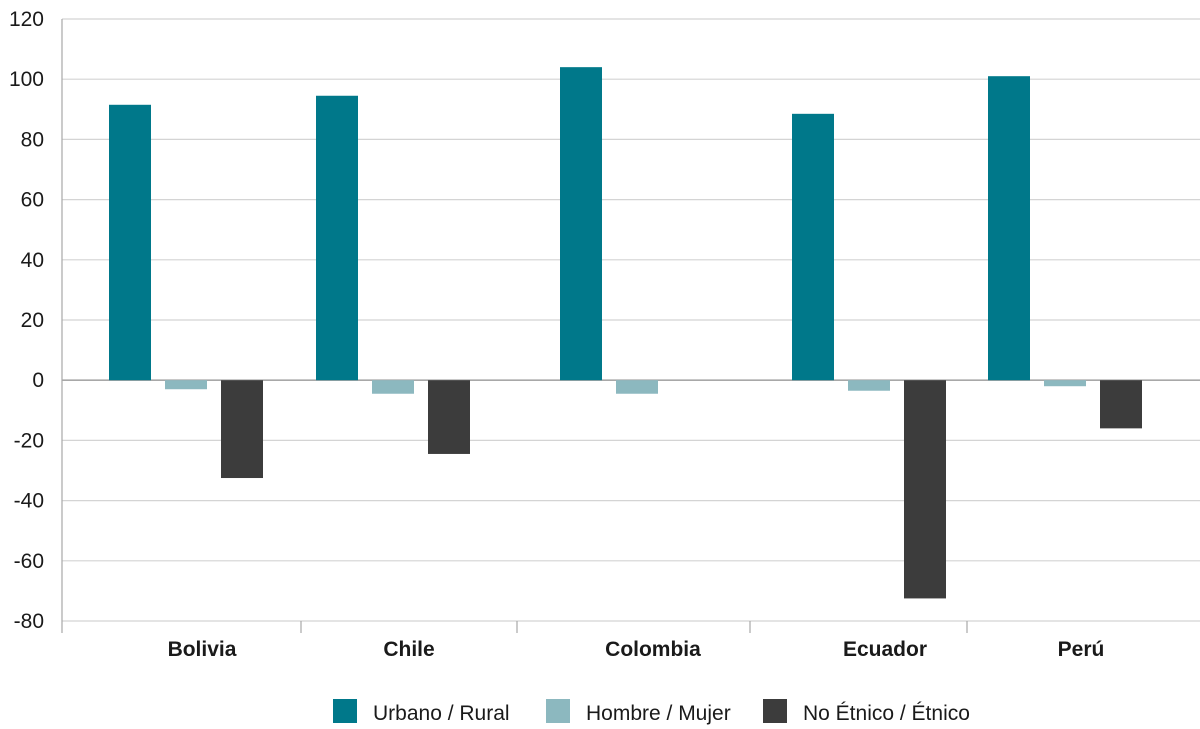 The height and width of the screenshot is (729, 1200). What do you see at coordinates (32, 200) in the screenshot?
I see `y-tick-label: 60` at bounding box center [32, 200].